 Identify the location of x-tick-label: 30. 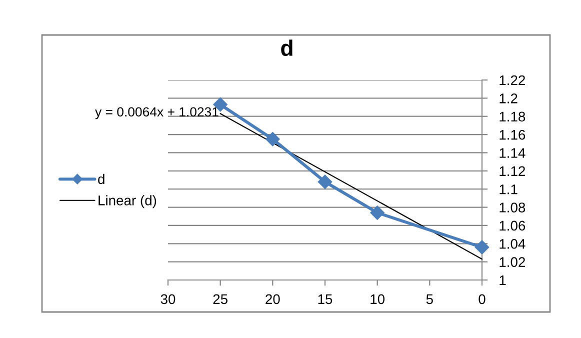
(168, 299).